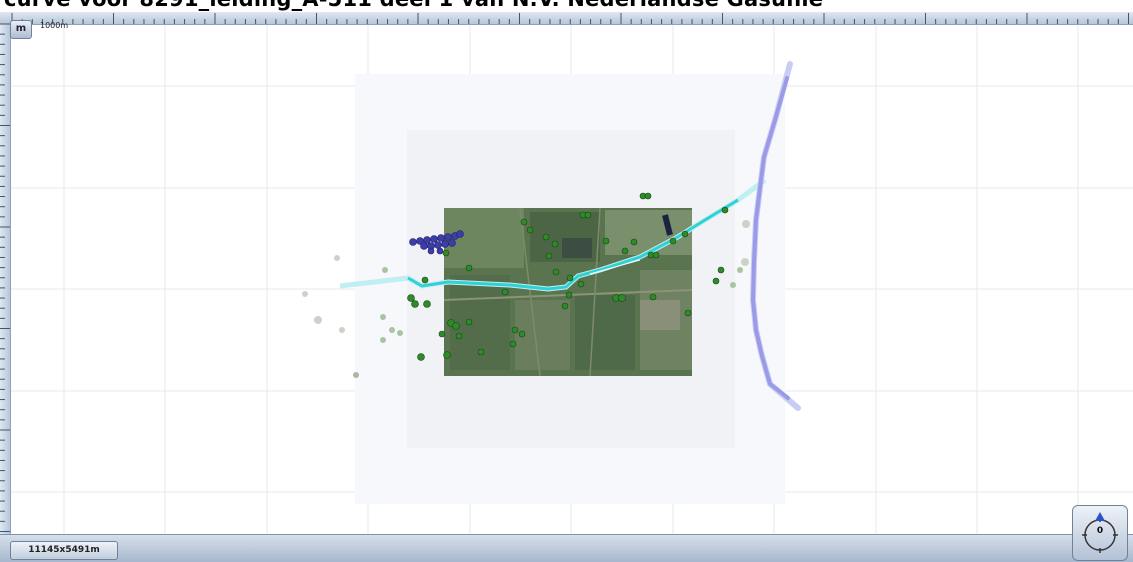 This screenshot has width=1133, height=562. Describe the element at coordinates (566, 548) in the screenshot. I see `status-bar` at that location.